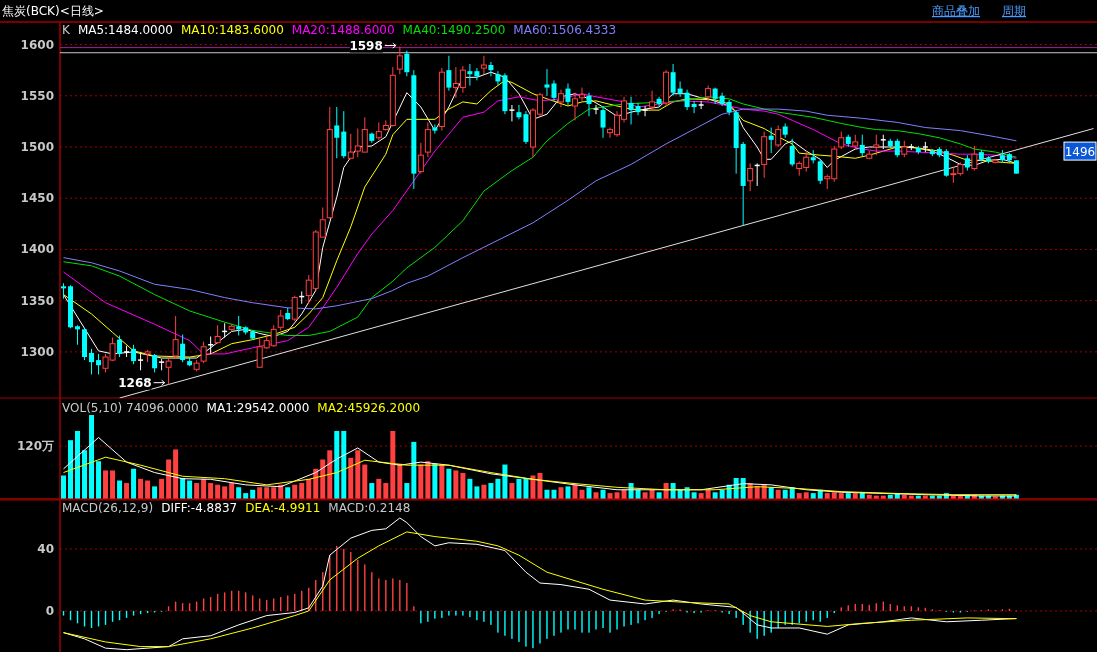 This screenshot has width=1097, height=652. What do you see at coordinates (53, 11) in the screenshot?
I see `chart-title: 焦炭(BCK)<日线>` at bounding box center [53, 11].